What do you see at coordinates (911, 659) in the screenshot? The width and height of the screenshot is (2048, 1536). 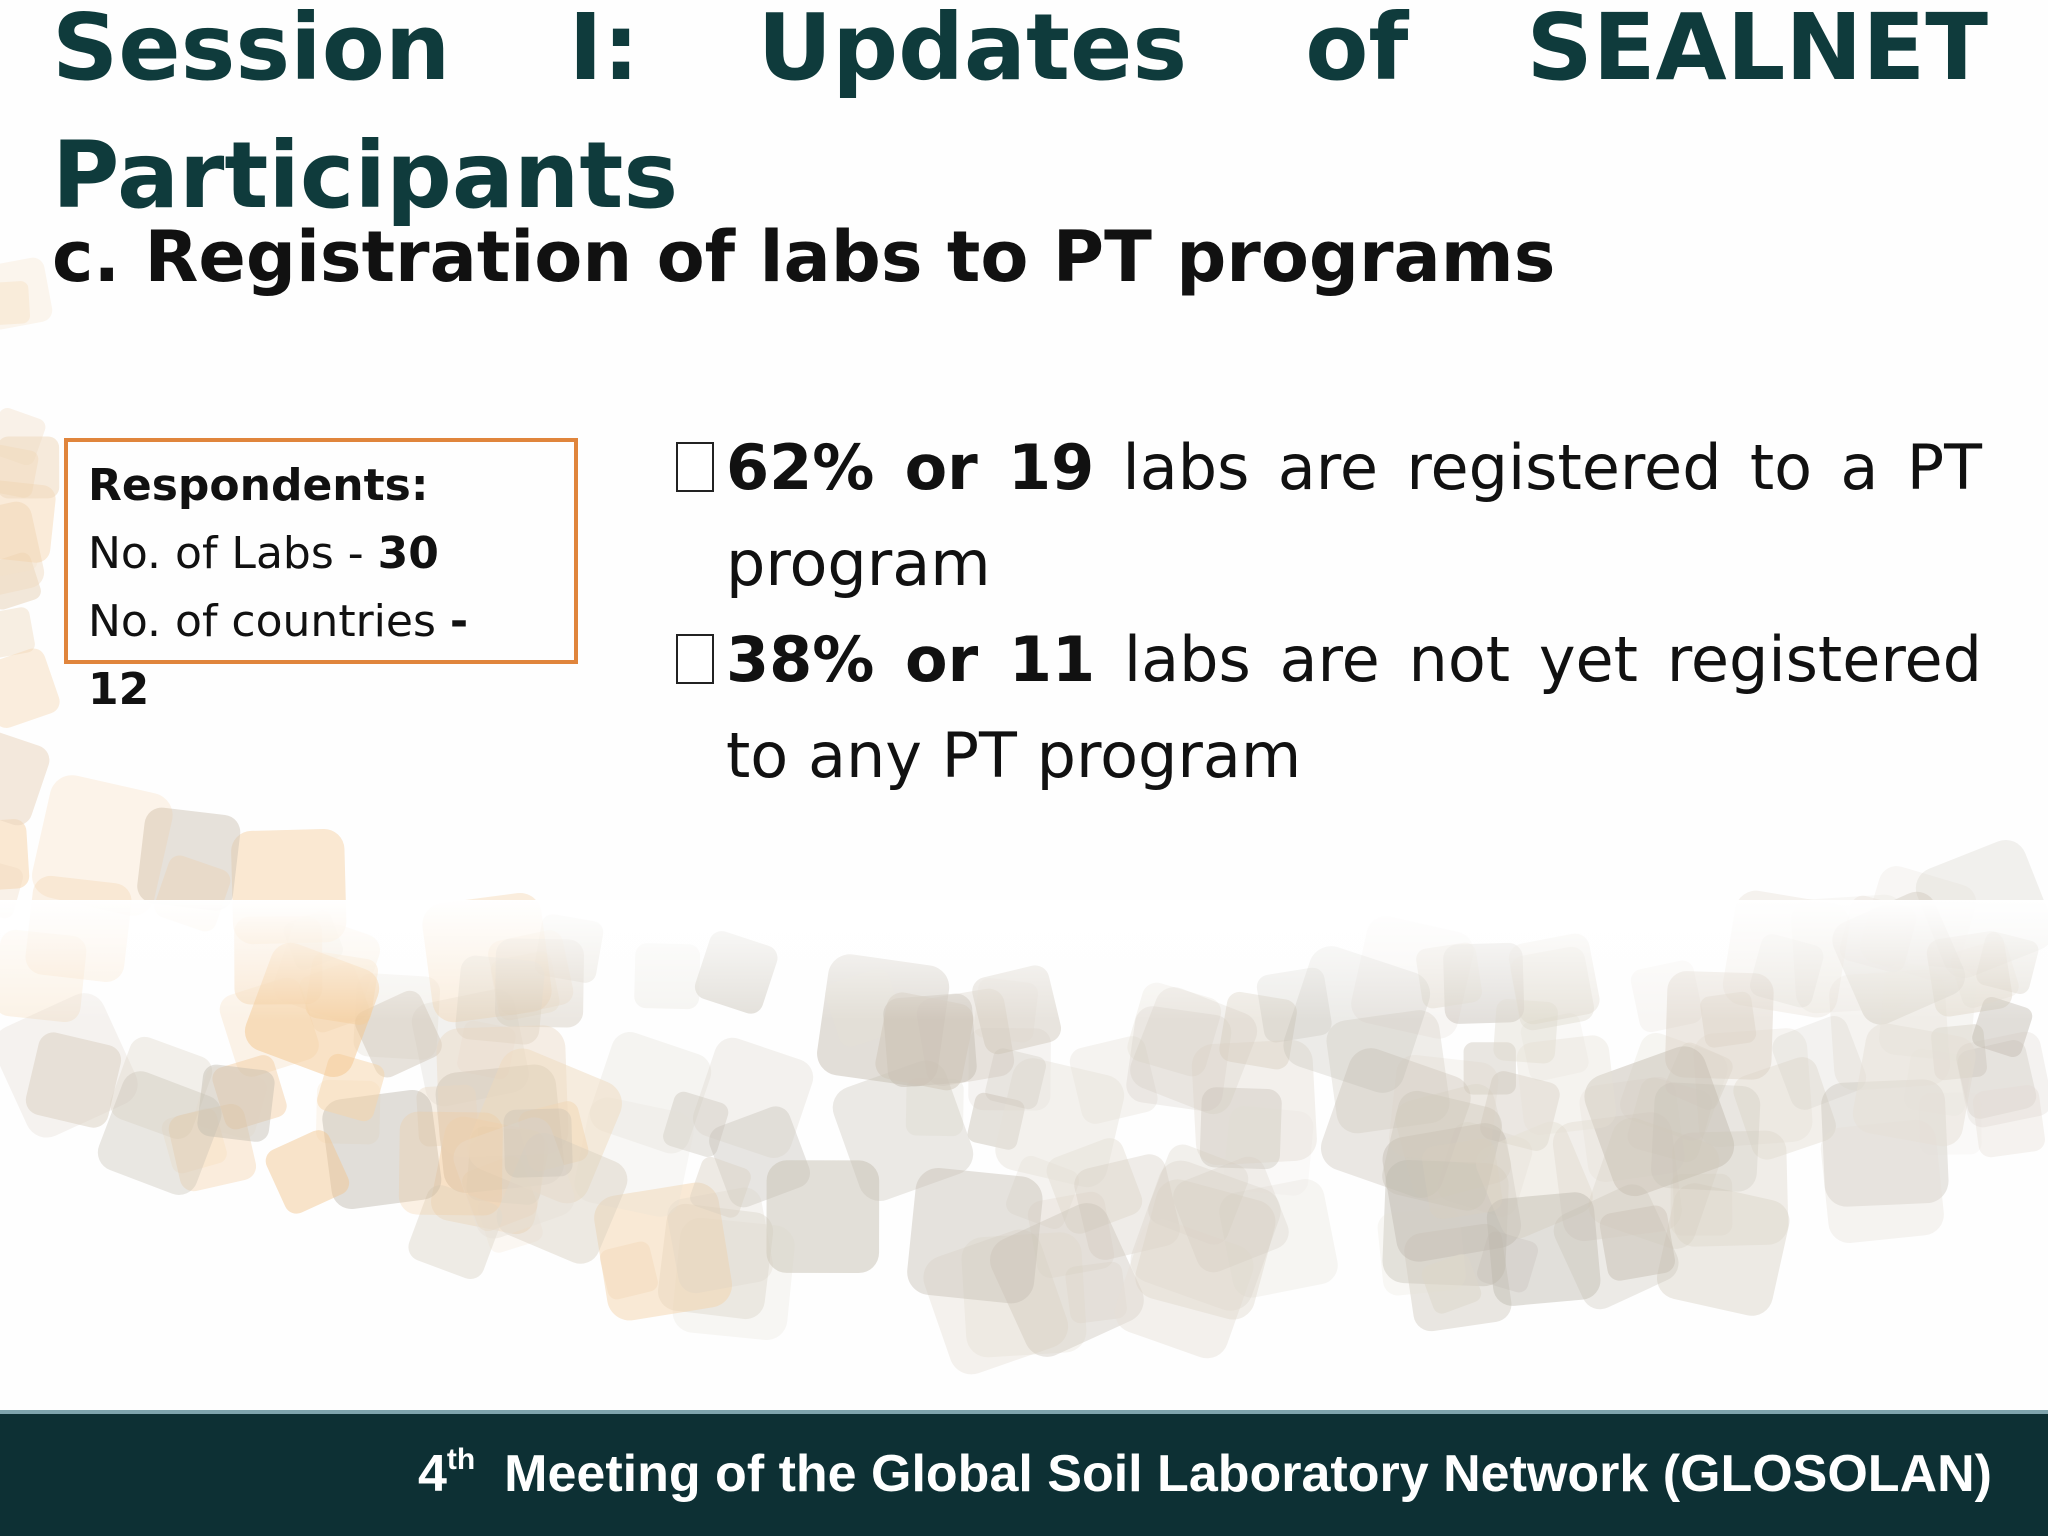 I see `bullet-stat: 38% or 11` at bounding box center [911, 659].